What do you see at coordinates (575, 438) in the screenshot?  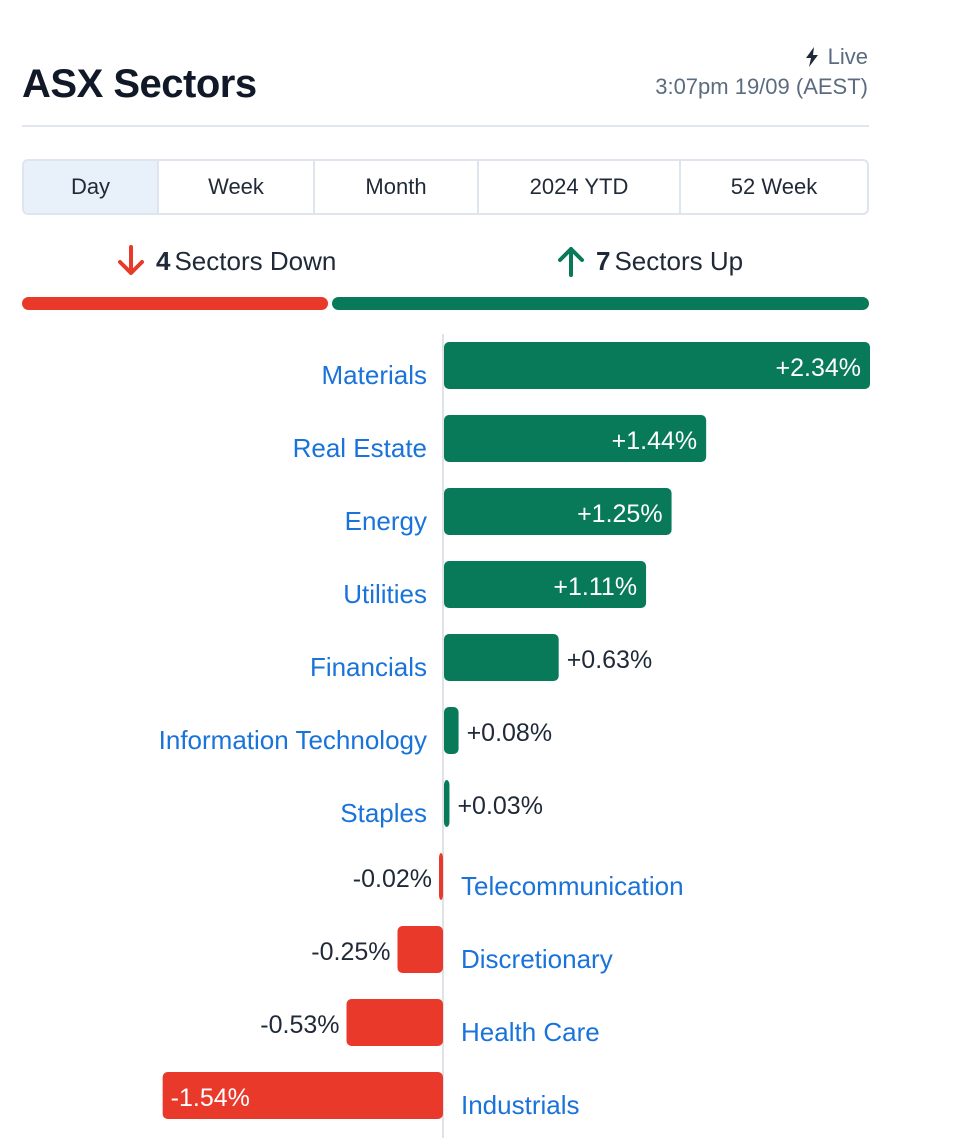 I see `bar-real-estate` at bounding box center [575, 438].